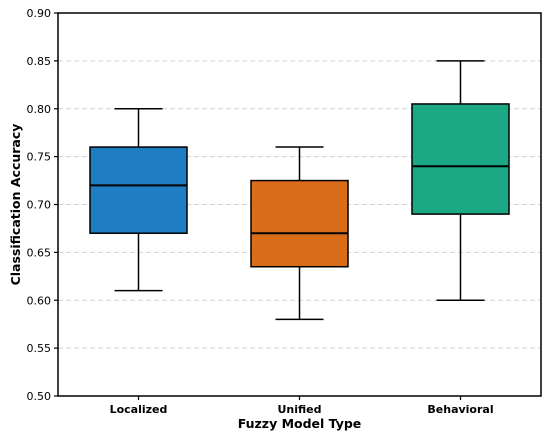  What do you see at coordinates (300, 423) in the screenshot?
I see `x-axis-title: Fuzzy Model Type` at bounding box center [300, 423].